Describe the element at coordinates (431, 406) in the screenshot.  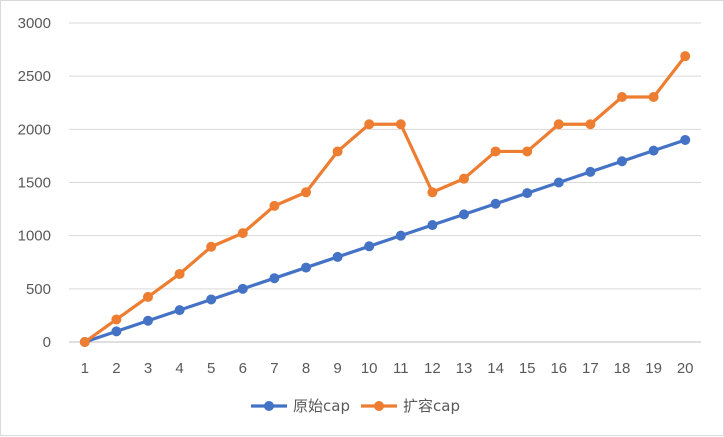
I see `legend-label: 扩容cap` at that location.